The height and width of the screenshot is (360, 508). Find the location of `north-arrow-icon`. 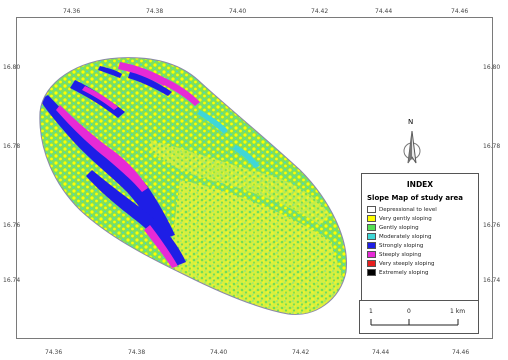

north-arrow-icon is located at coordinates (412, 147).